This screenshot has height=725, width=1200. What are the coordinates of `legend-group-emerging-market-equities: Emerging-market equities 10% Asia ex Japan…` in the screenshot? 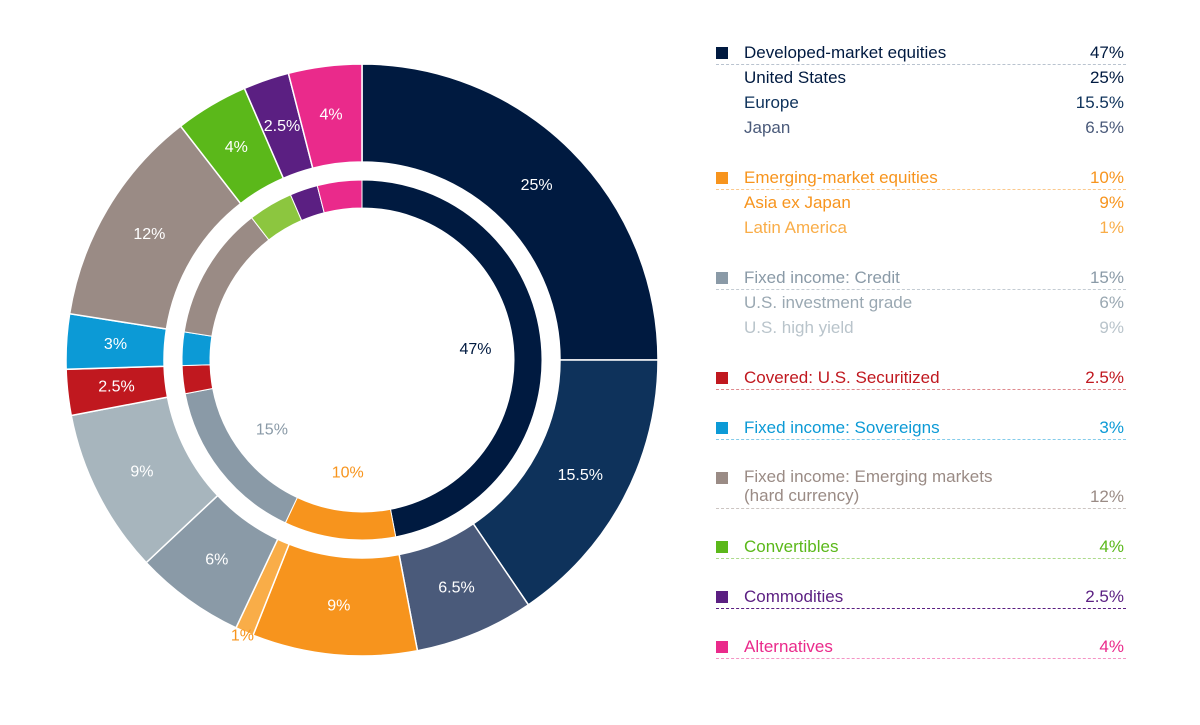 It's located at (921, 202).